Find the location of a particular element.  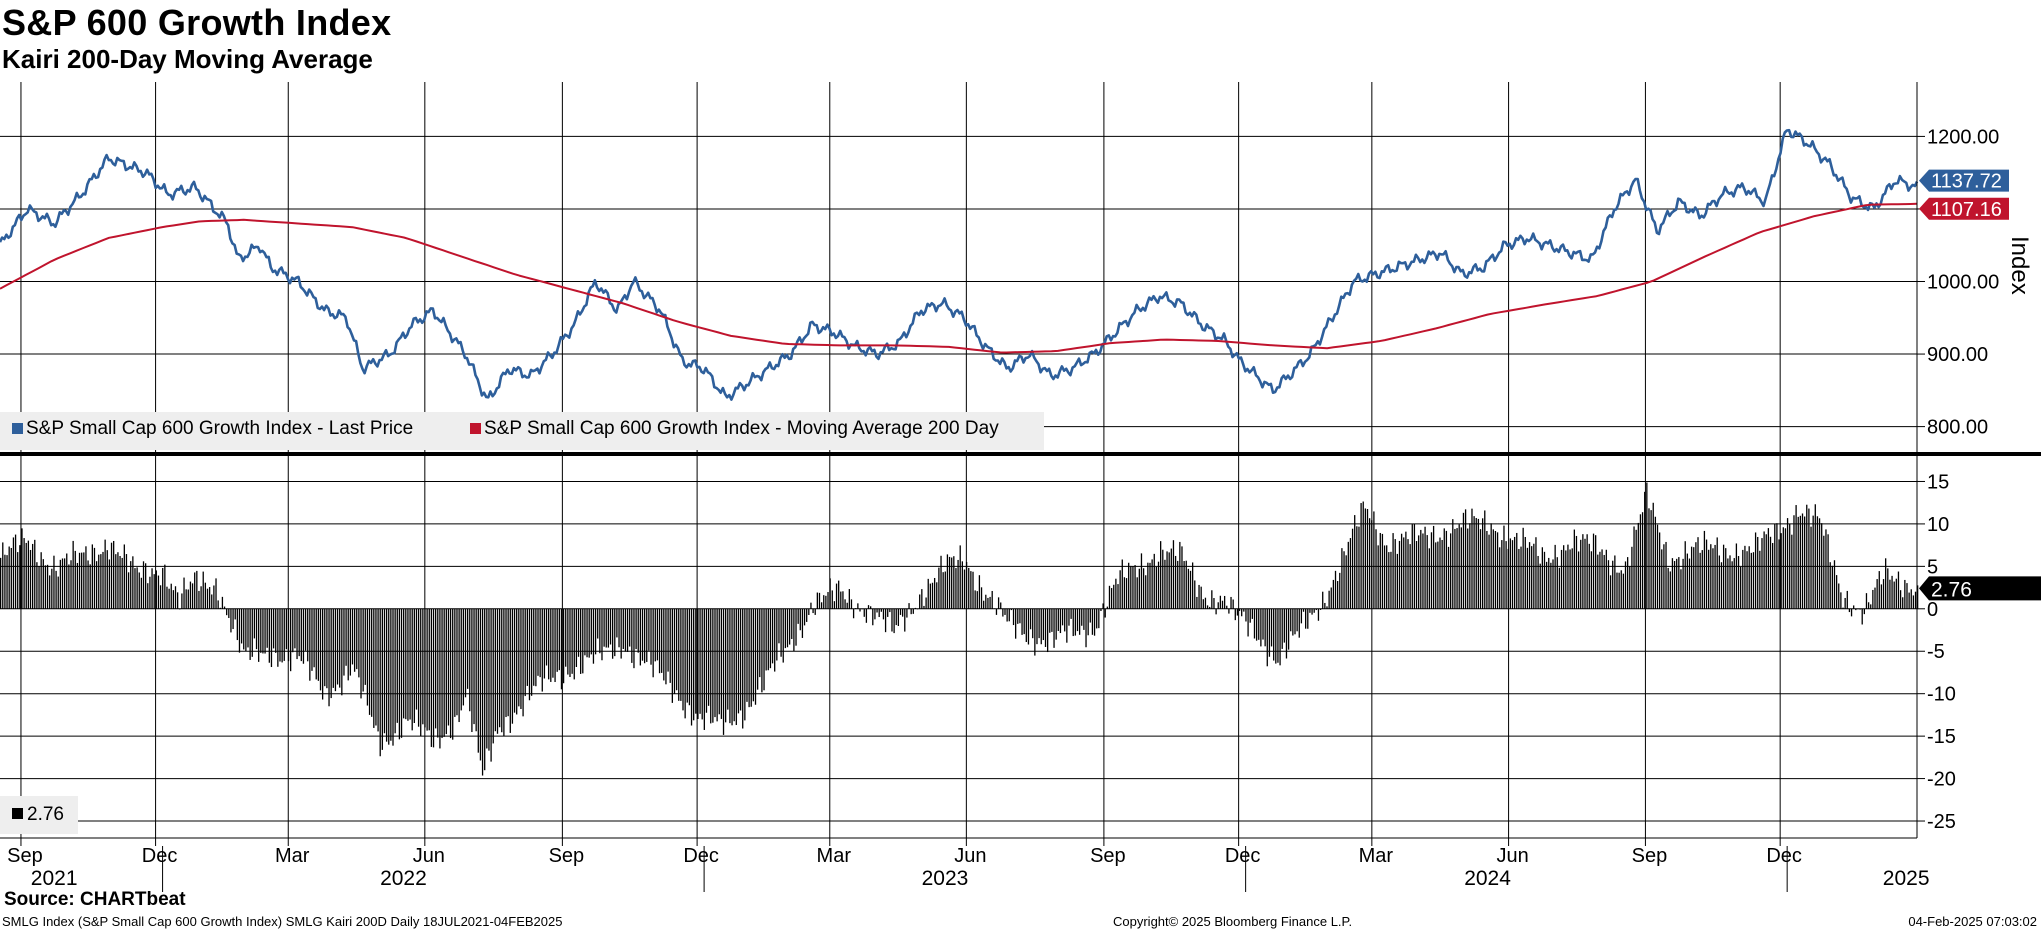

price-ytick-label: 1200.00 is located at coordinates (1963, 137).